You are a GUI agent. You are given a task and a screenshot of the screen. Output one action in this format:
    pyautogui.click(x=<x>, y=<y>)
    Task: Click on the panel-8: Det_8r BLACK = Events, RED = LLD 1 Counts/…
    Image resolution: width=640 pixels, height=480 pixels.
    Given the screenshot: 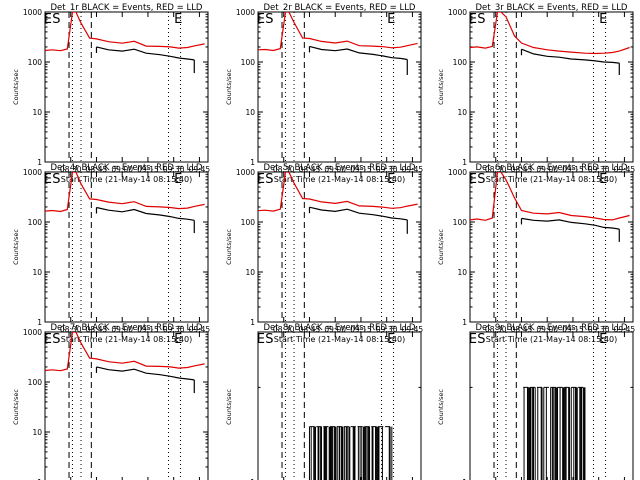 What is the action you would take?
    pyautogui.click(x=323, y=401)
    